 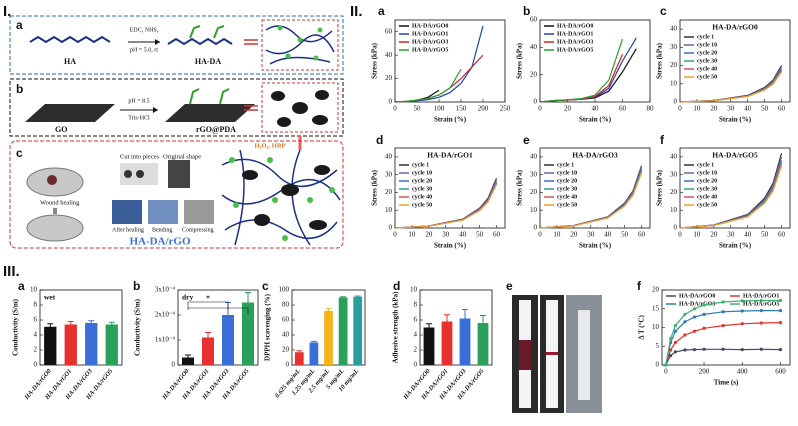 I want to click on photo-strip, so click(x=584, y=355).